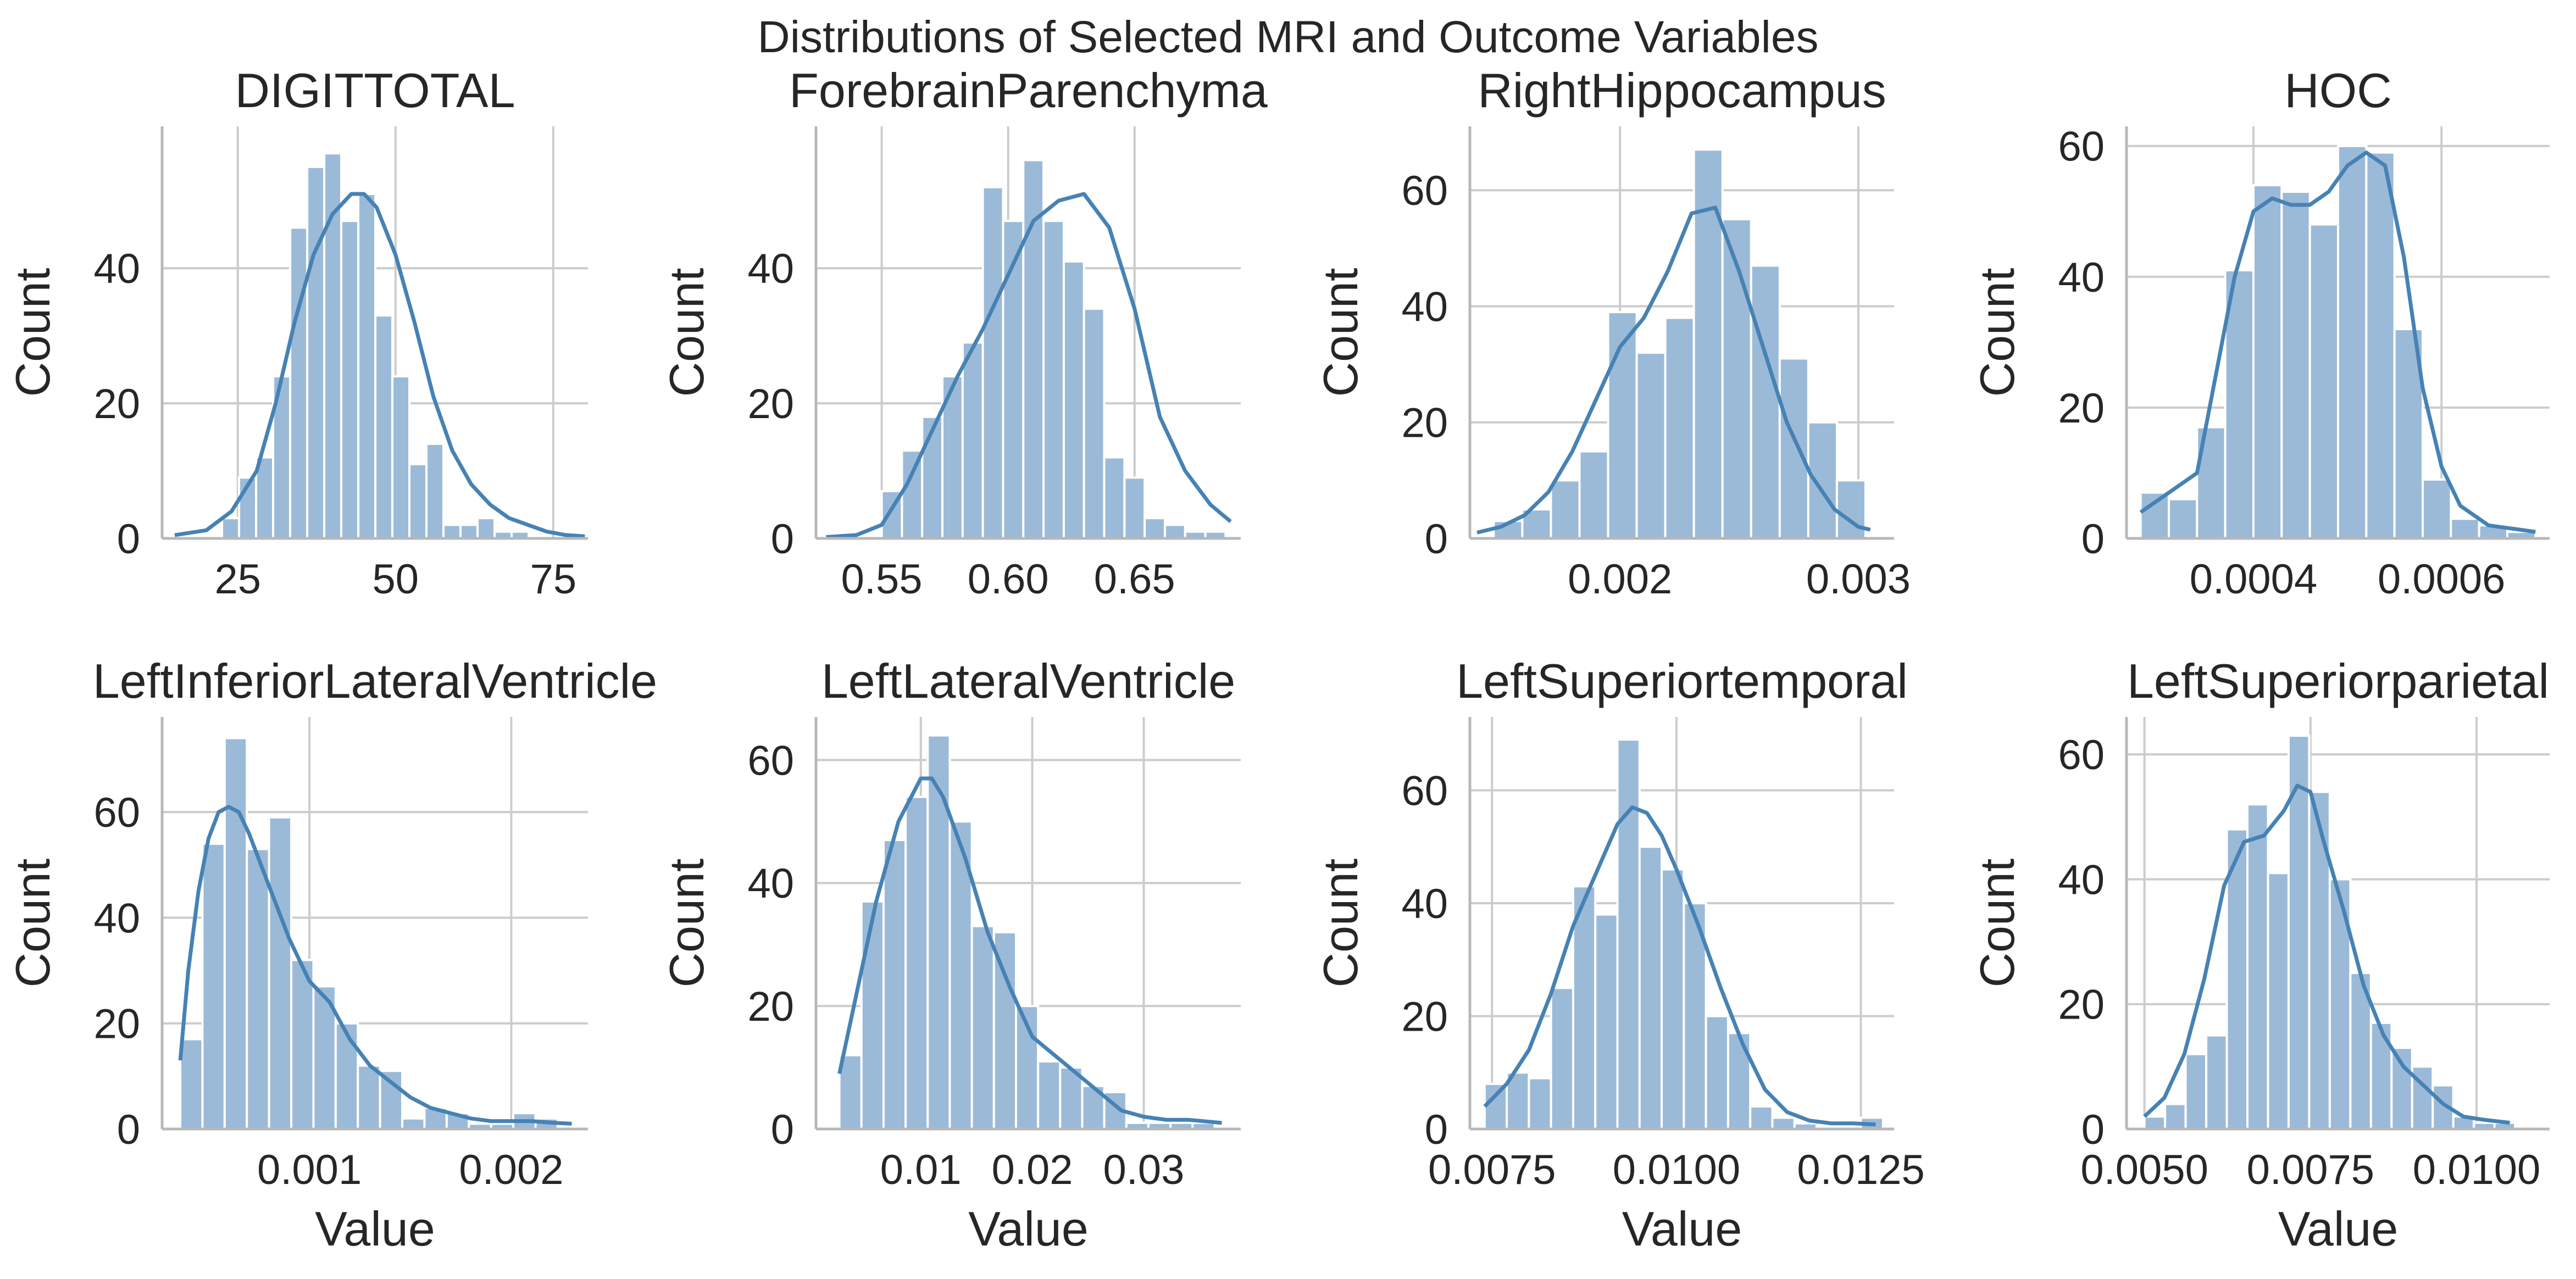 The width and height of the screenshot is (2576, 1279). What do you see at coordinates (921, 1170) in the screenshot?
I see `x-tick-label: 0.01` at bounding box center [921, 1170].